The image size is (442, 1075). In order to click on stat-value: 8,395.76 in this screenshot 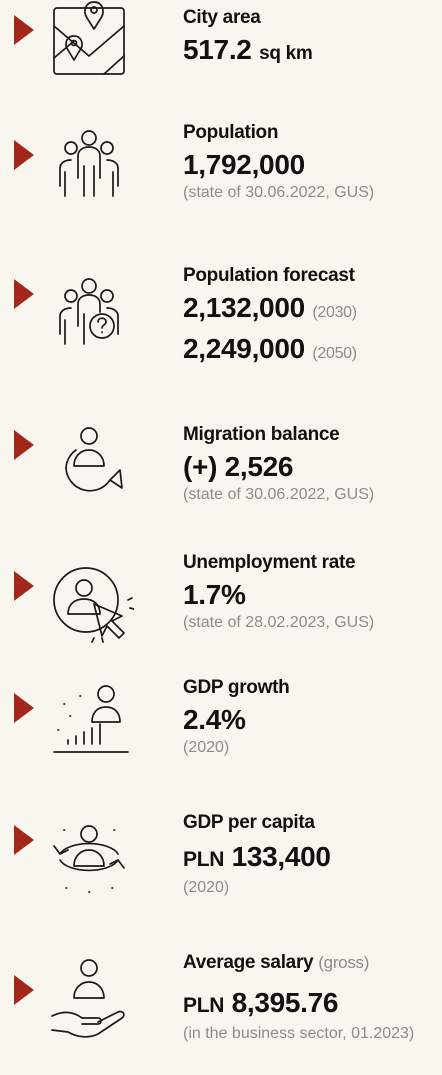, I will do `click(285, 1002)`.